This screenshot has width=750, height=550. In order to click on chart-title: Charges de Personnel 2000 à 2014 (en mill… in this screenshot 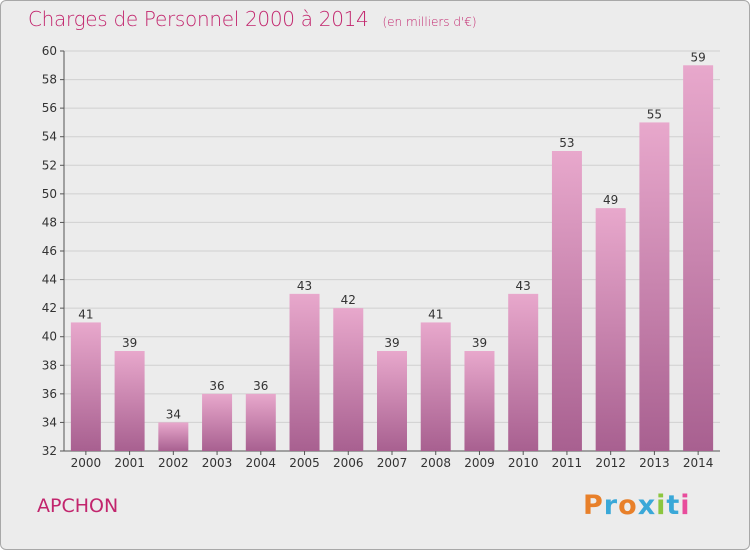, I will do `click(252, 19)`.